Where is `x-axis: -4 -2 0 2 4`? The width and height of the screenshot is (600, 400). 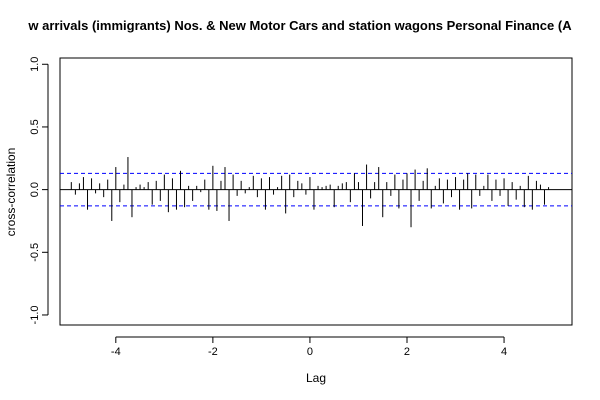 x-axis: -4 -2 0 2 4 is located at coordinates (309, 347).